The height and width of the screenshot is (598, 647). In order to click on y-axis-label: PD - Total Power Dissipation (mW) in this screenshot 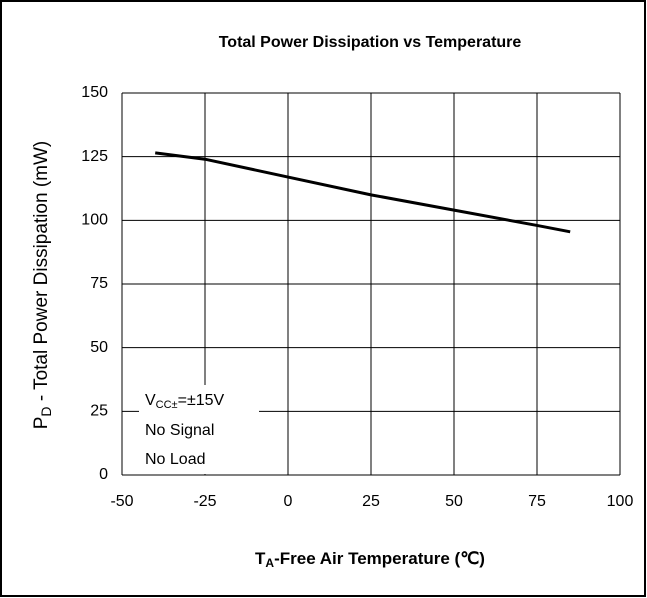, I will do `click(42, 285)`.